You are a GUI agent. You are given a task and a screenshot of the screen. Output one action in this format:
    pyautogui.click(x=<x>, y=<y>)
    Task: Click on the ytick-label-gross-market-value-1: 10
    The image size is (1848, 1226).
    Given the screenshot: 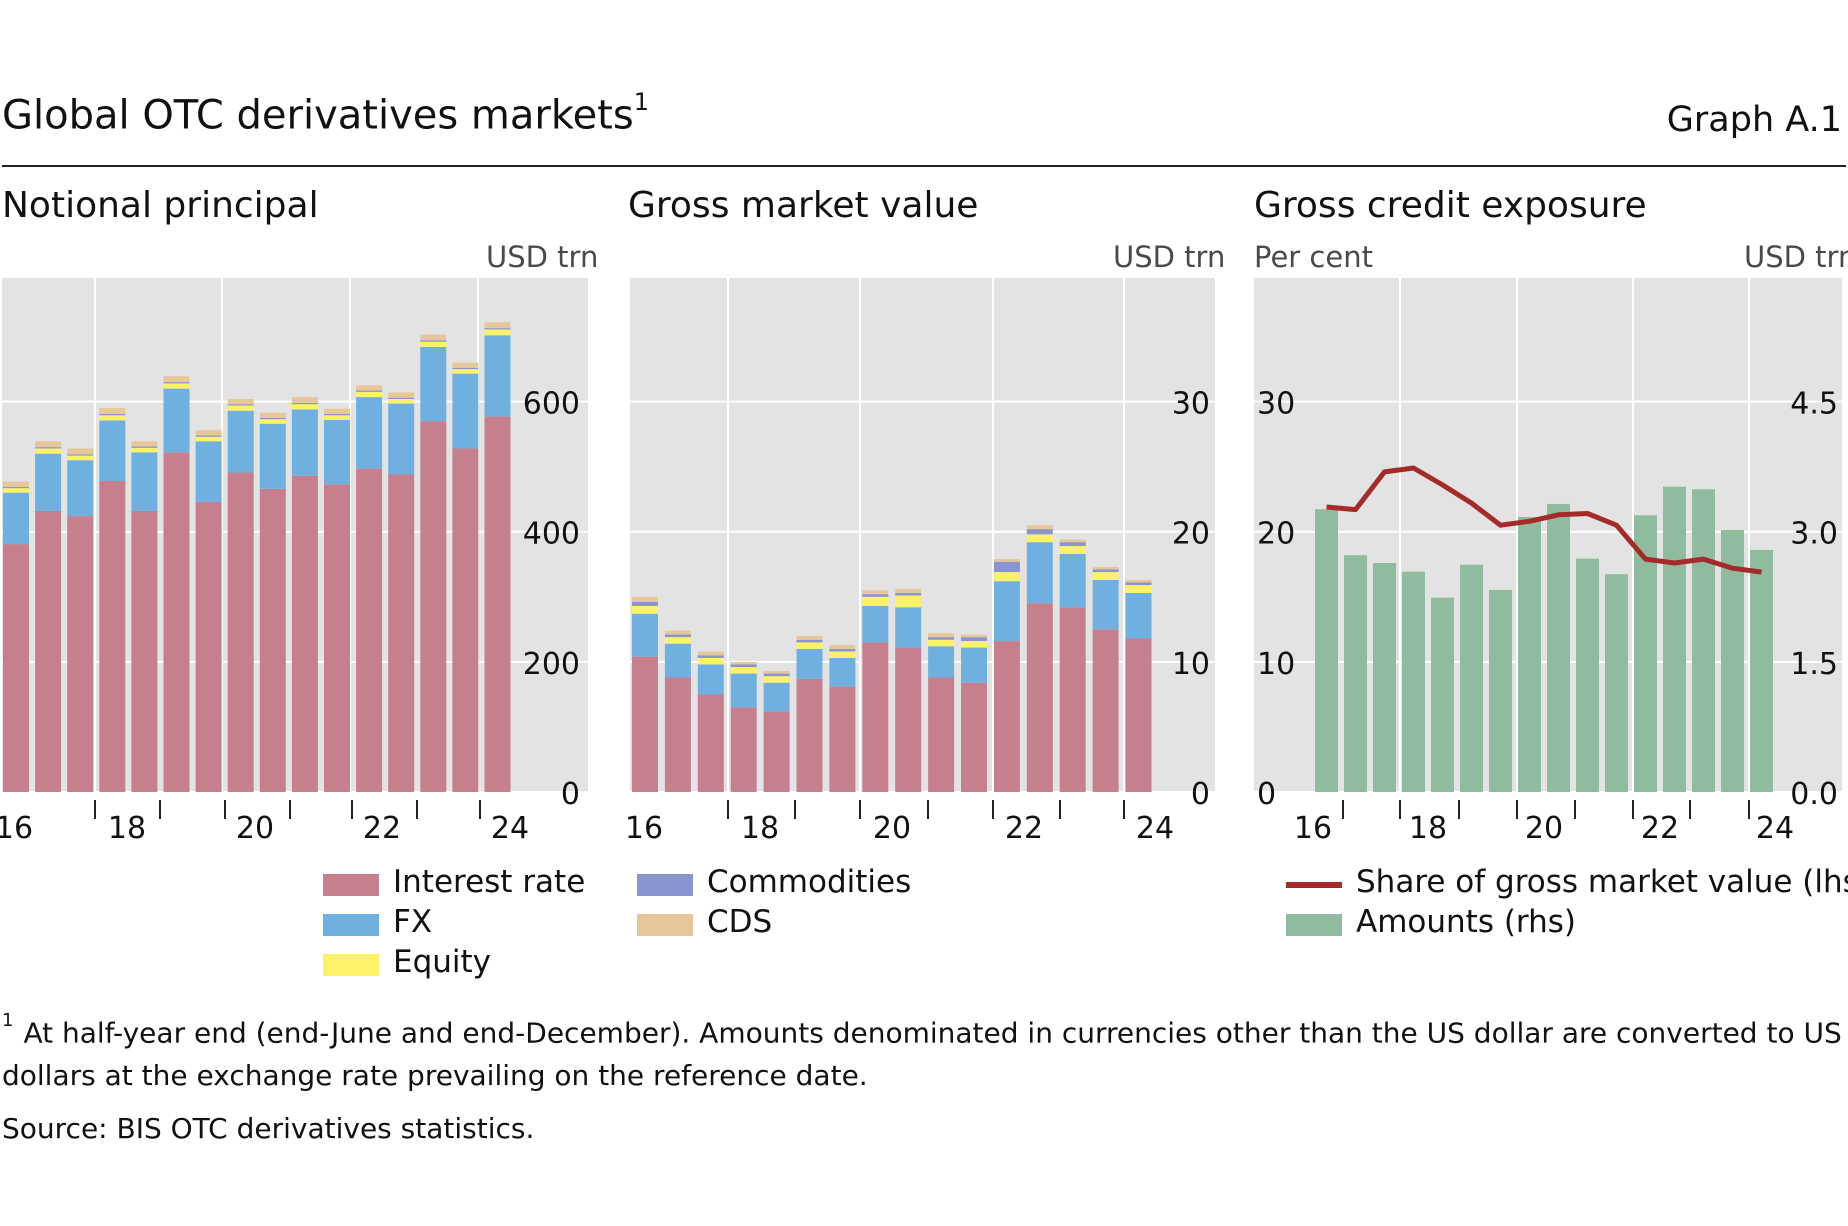 What is the action you would take?
    pyautogui.click(x=1191, y=664)
    